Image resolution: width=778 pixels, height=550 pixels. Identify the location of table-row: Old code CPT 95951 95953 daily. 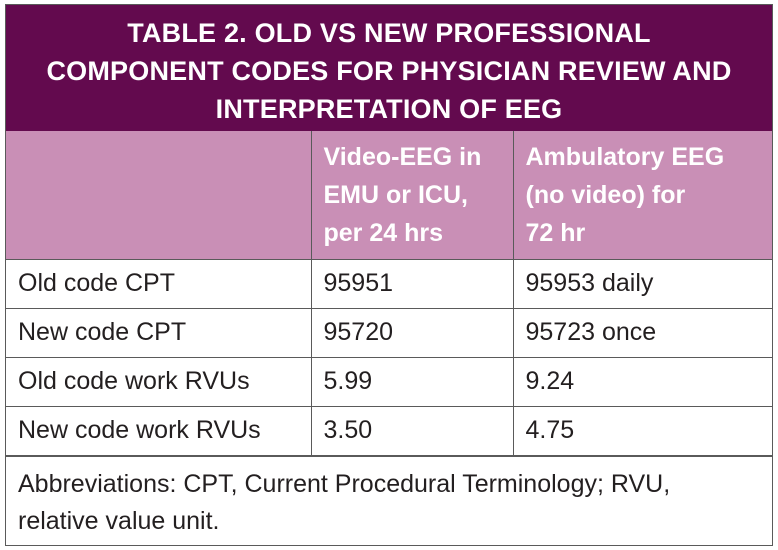
(389, 283).